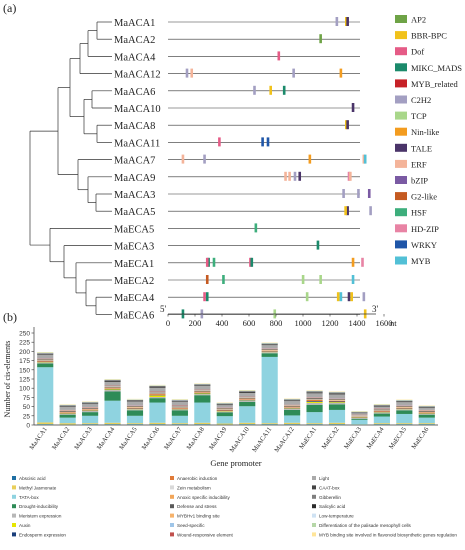  Describe the element at coordinates (10, 317) in the screenshot. I see `panel-b-label: (b)` at that location.